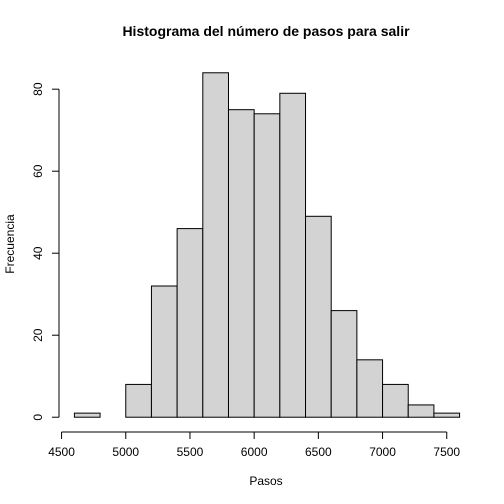 The width and height of the screenshot is (504, 504). Describe the element at coordinates (125, 452) in the screenshot. I see `x-tick-label: 5000` at that location.